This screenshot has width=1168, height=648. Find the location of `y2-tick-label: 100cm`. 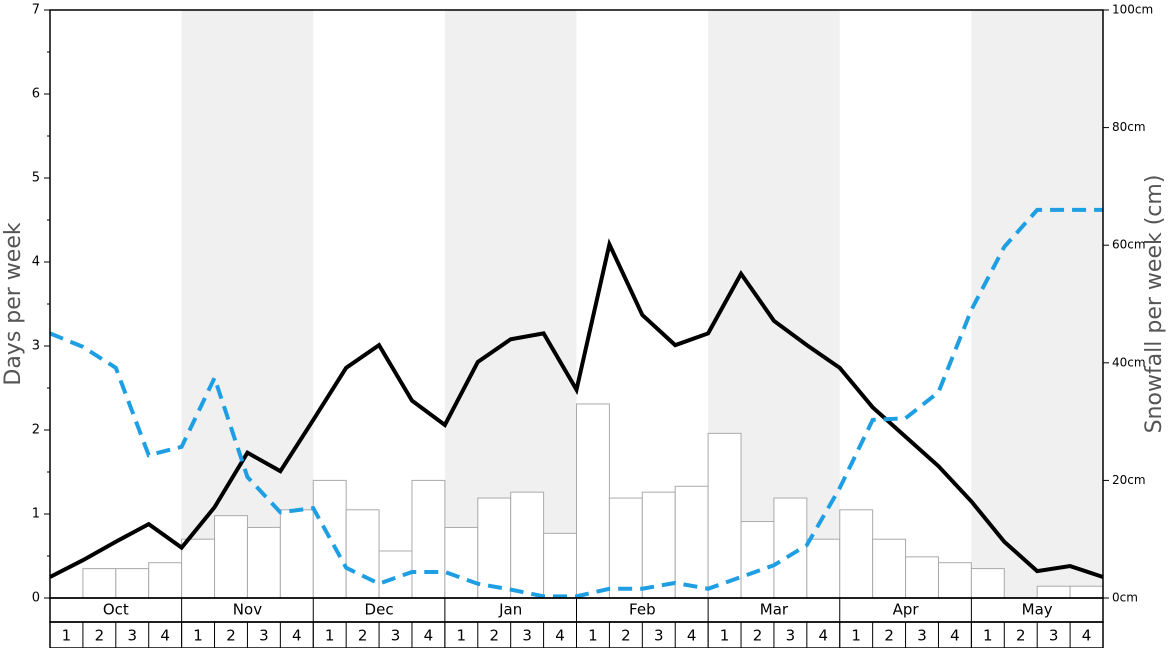

y2-tick-label: 100cm is located at coordinates (1132, 10).